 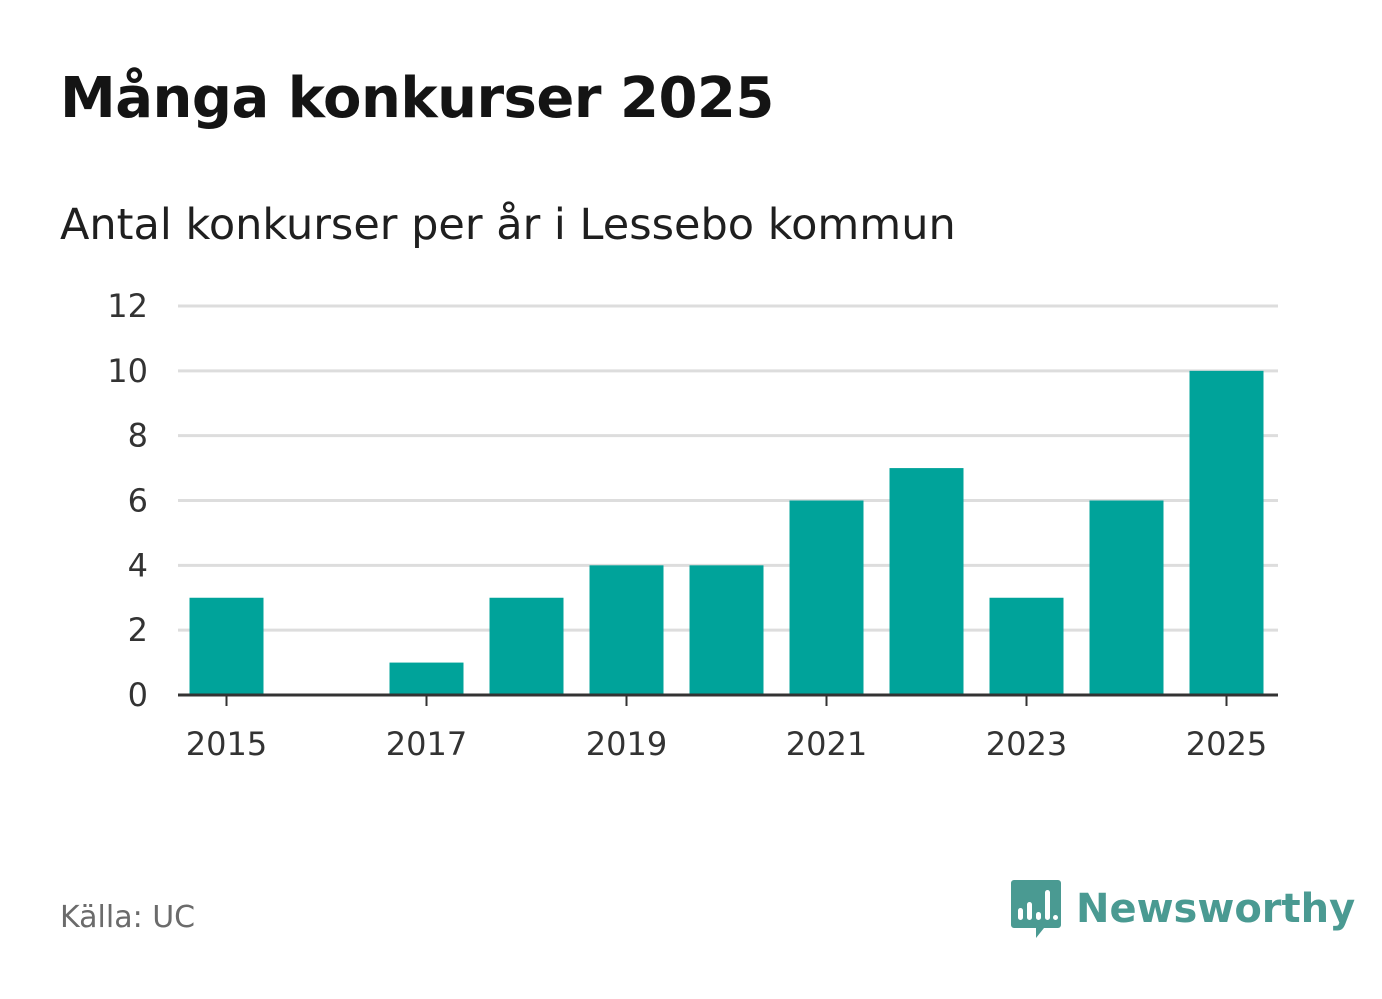 I want to click on source-note: Källa: UC, so click(x=128, y=917).